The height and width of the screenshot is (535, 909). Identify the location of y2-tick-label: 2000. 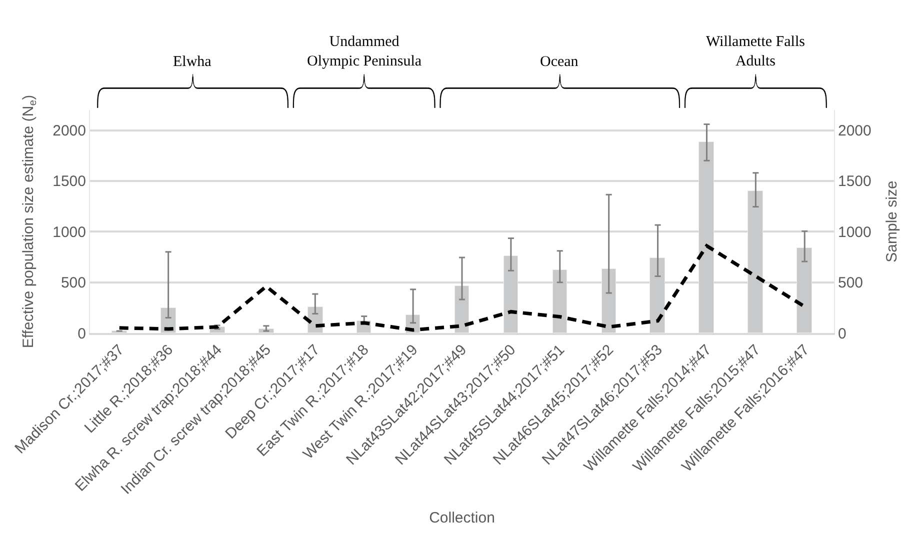
(855, 131).